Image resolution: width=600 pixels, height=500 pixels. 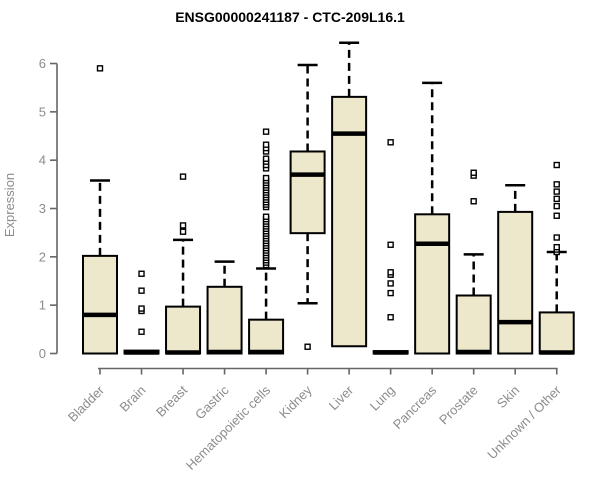 I want to click on box-prostate, so click(x=473, y=324).